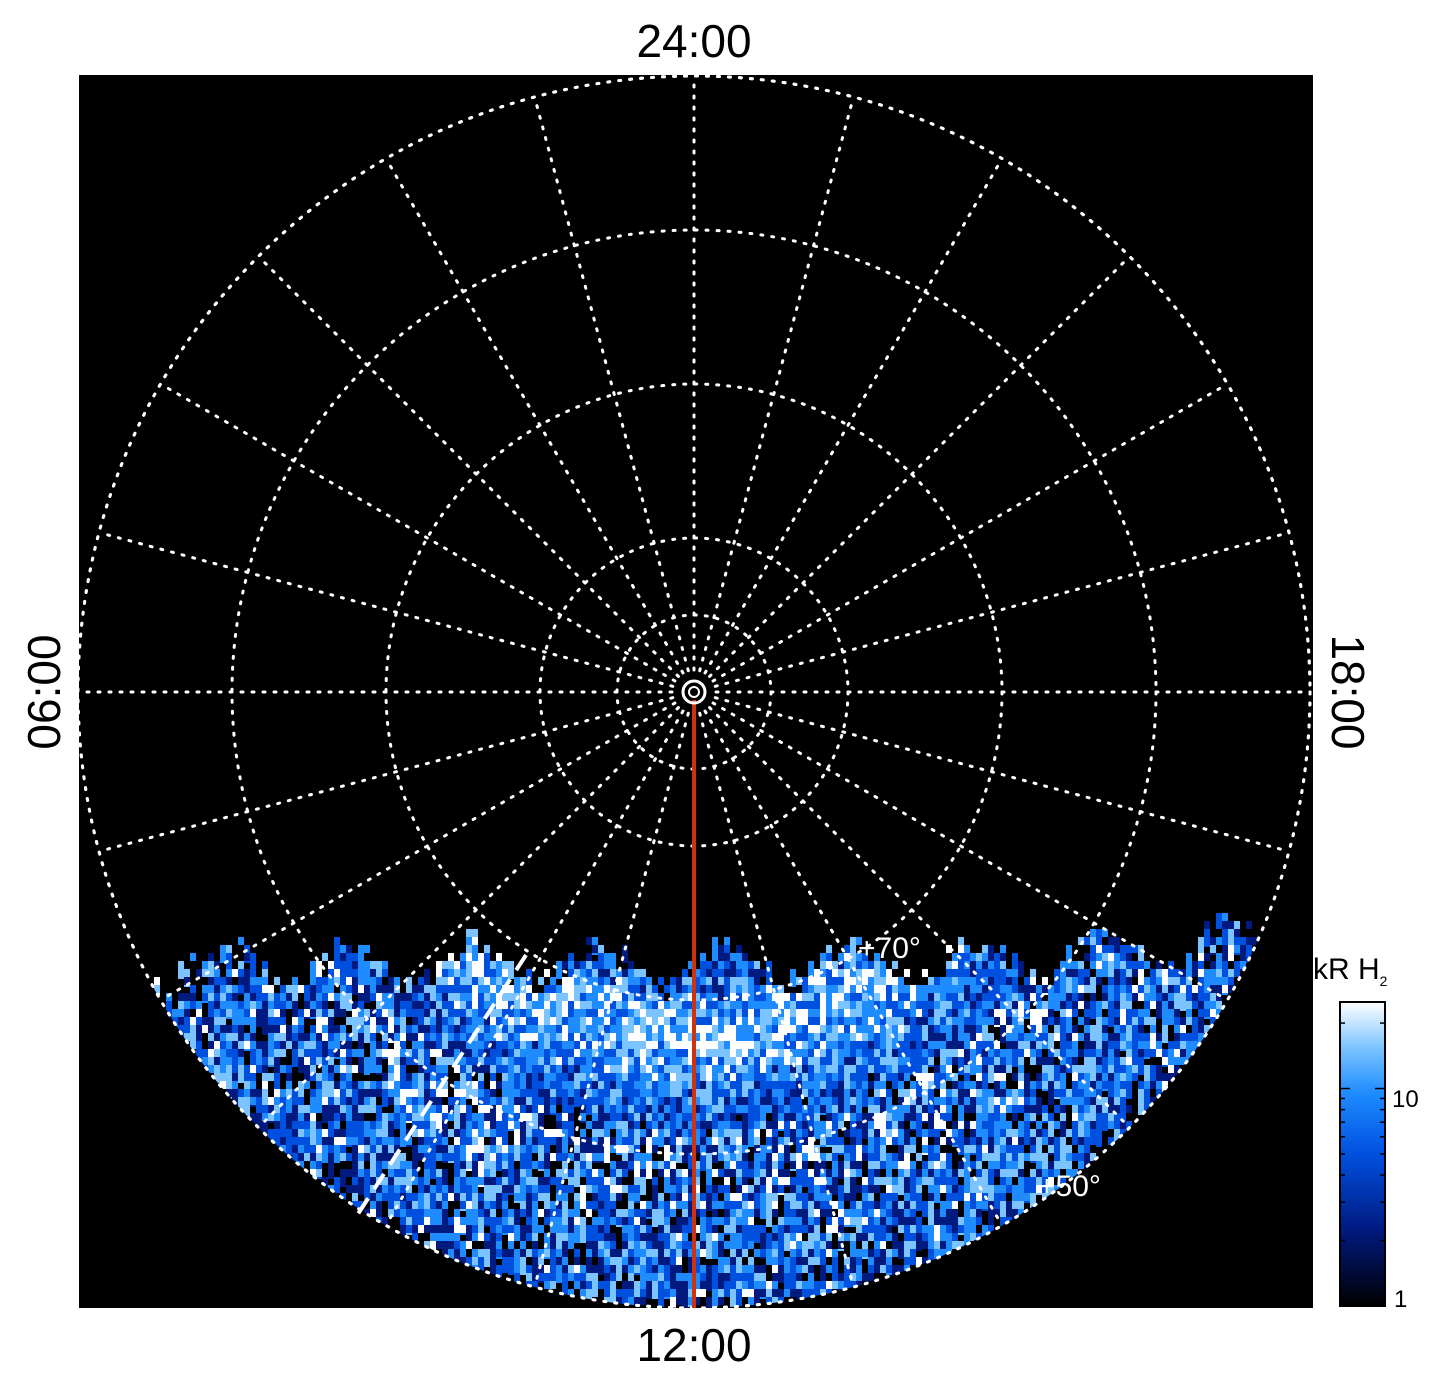 Image resolution: width=1447 pixels, height=1384 pixels. I want to click on colorbar-title: kR H2, so click(1350, 971).